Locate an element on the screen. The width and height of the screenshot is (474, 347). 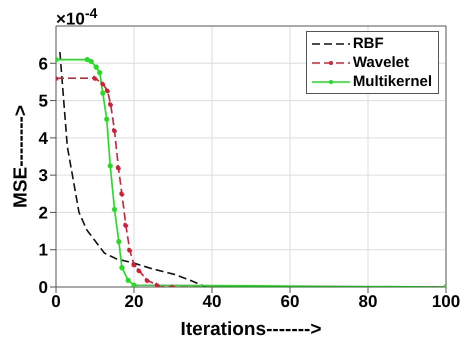
y-tick-label: 0 is located at coordinates (43, 288).